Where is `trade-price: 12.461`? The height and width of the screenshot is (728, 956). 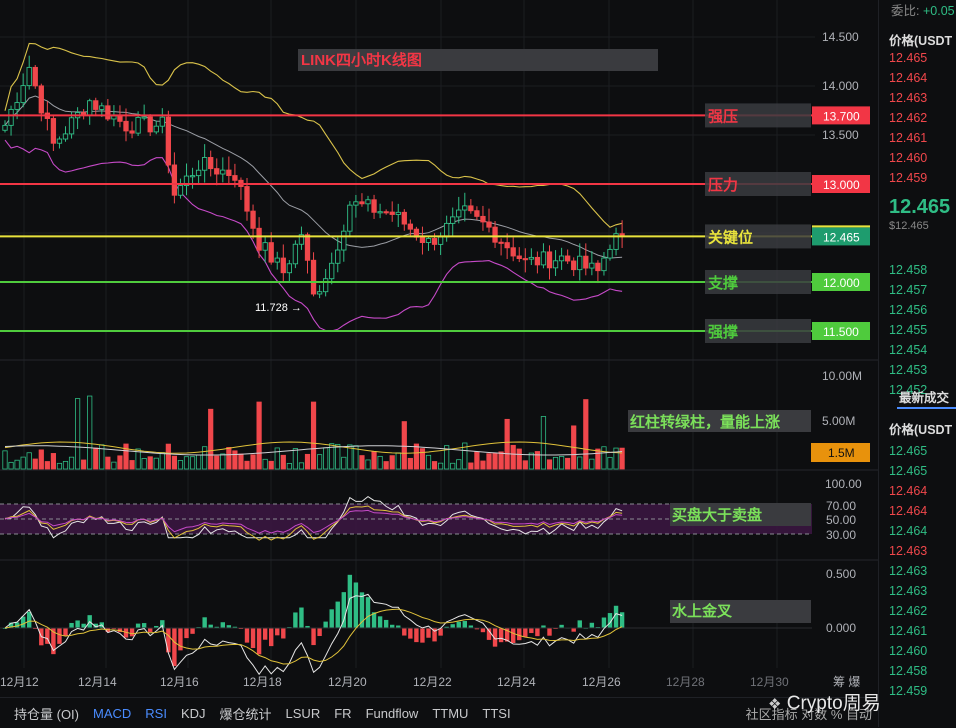 trade-price: 12.461 is located at coordinates (908, 631).